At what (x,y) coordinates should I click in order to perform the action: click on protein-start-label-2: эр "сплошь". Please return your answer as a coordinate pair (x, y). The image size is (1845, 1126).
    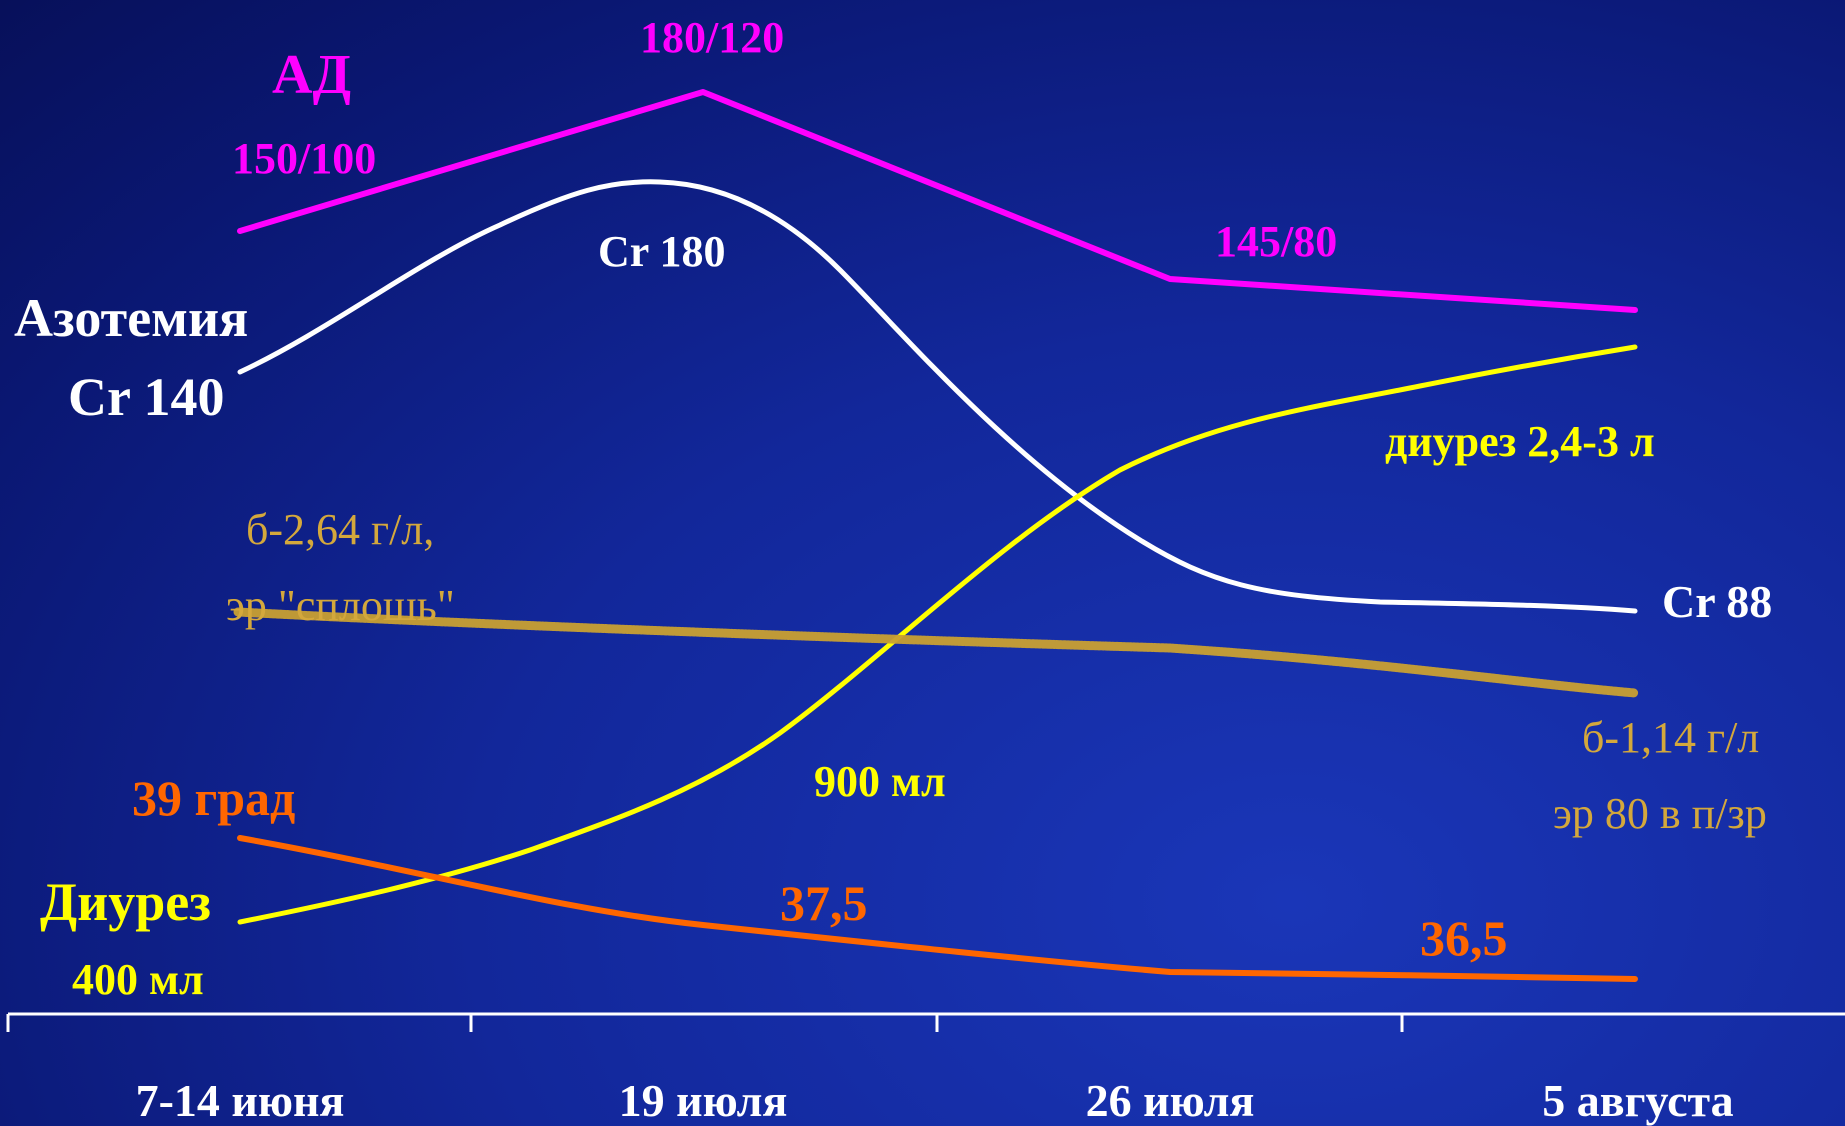
    Looking at the image, I should click on (340, 605).